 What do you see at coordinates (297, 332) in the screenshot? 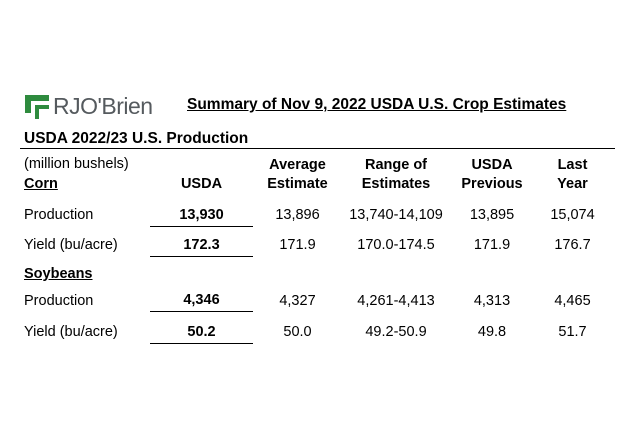
I see `average-estimate-value: 50.0` at bounding box center [297, 332].